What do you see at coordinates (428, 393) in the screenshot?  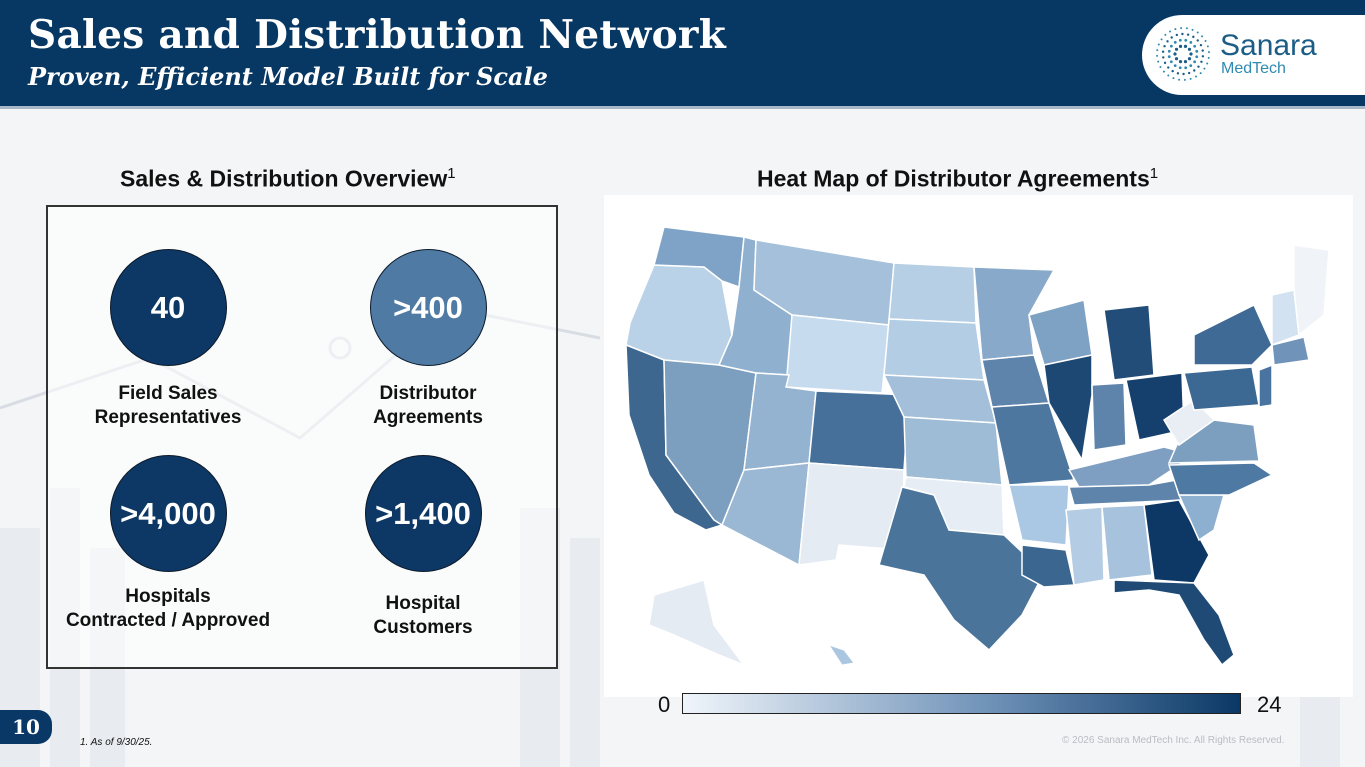 I see `stat-label-line: Distributor` at bounding box center [428, 393].